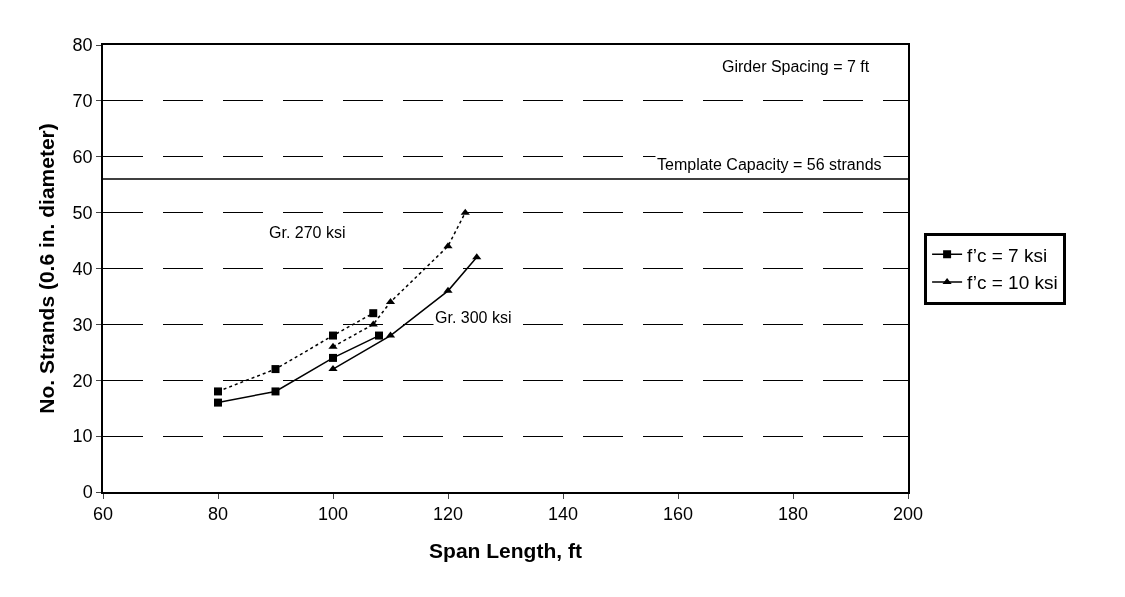 The height and width of the screenshot is (597, 1125). What do you see at coordinates (82, 324) in the screenshot?
I see `y-tick-label: 30` at bounding box center [82, 324].